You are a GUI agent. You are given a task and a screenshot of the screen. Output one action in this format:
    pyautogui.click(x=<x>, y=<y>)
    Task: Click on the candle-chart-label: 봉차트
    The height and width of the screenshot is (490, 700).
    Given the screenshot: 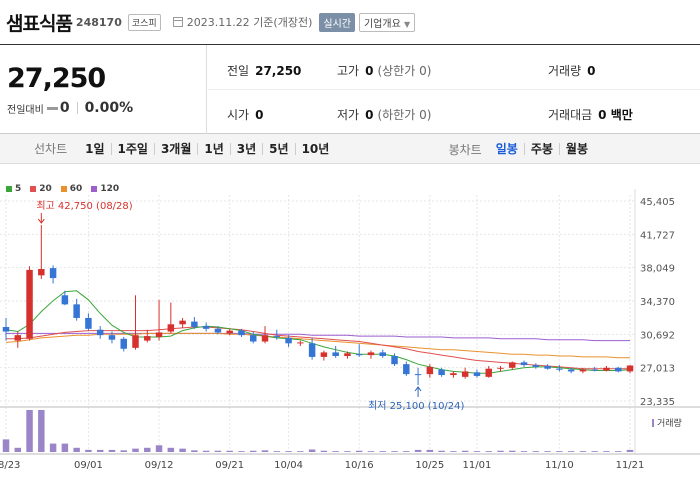 What is the action you would take?
    pyautogui.click(x=465, y=149)
    